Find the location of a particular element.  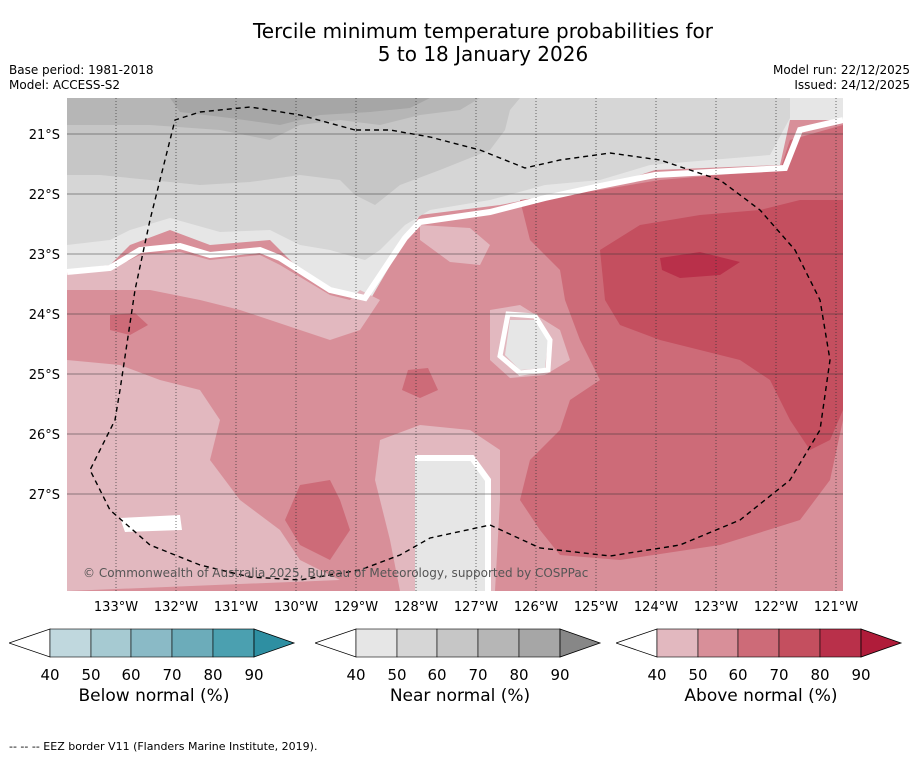

lon-label: 132°W is located at coordinates (176, 607).